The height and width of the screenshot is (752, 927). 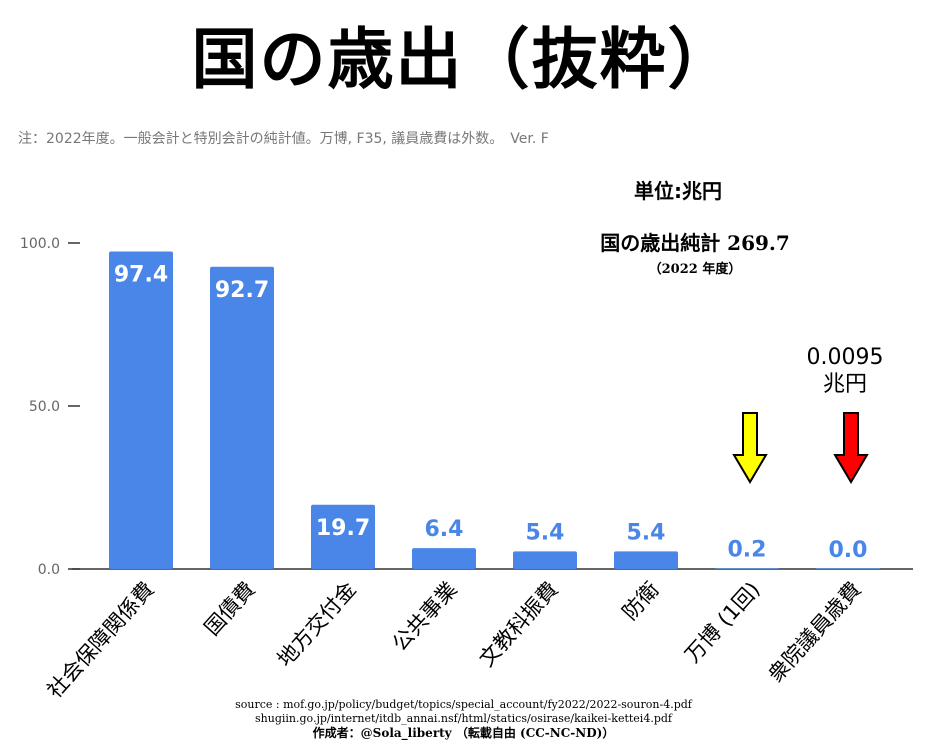 What do you see at coordinates (747, 549) in the screenshot?
I see `bar-value-label: 0.2` at bounding box center [747, 549].